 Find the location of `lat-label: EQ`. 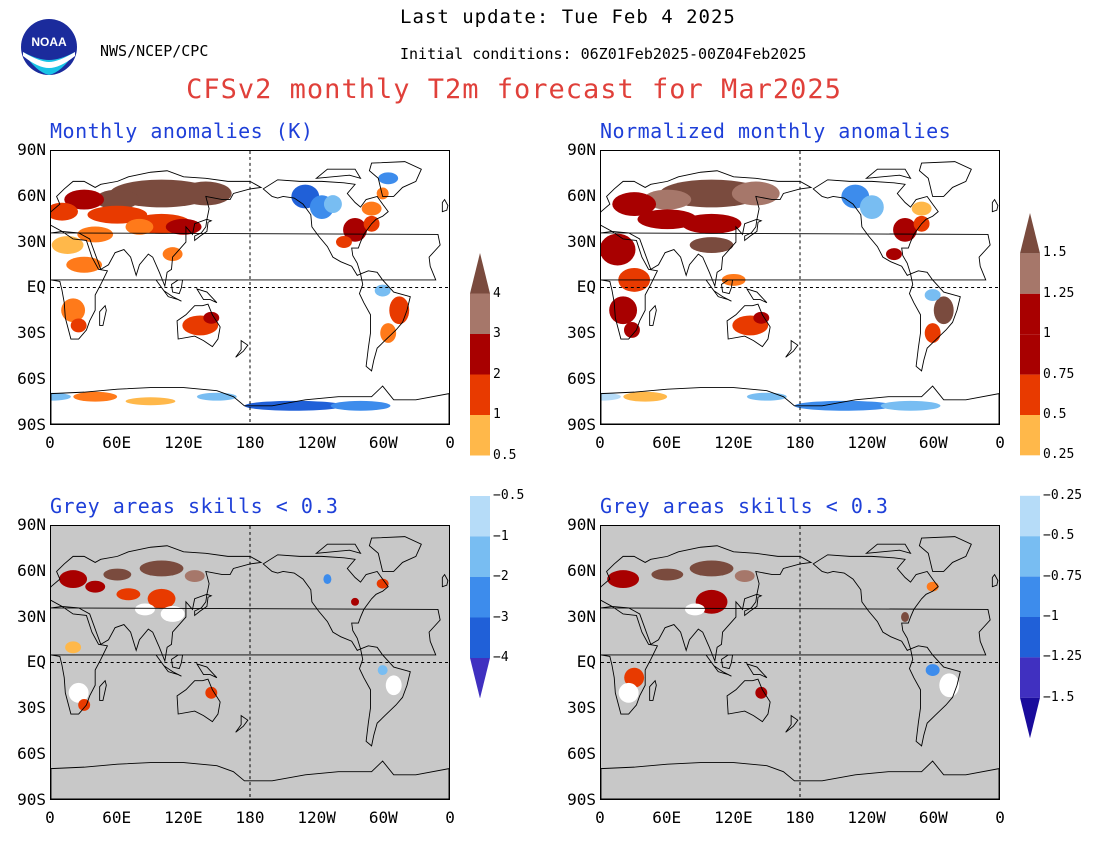

lat-label: EQ is located at coordinates (36, 287).